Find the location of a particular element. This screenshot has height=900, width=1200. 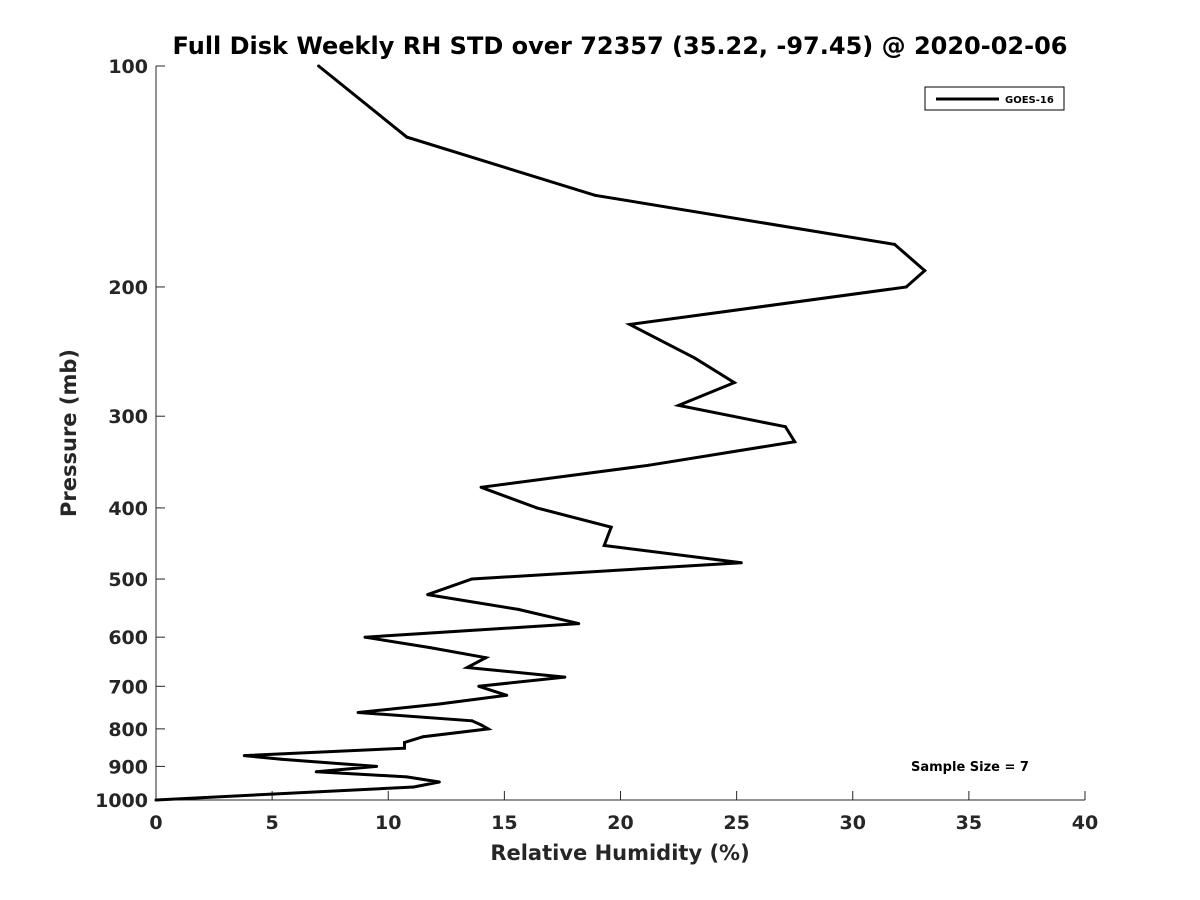

y-tick-label: 900 is located at coordinates (128, 767).